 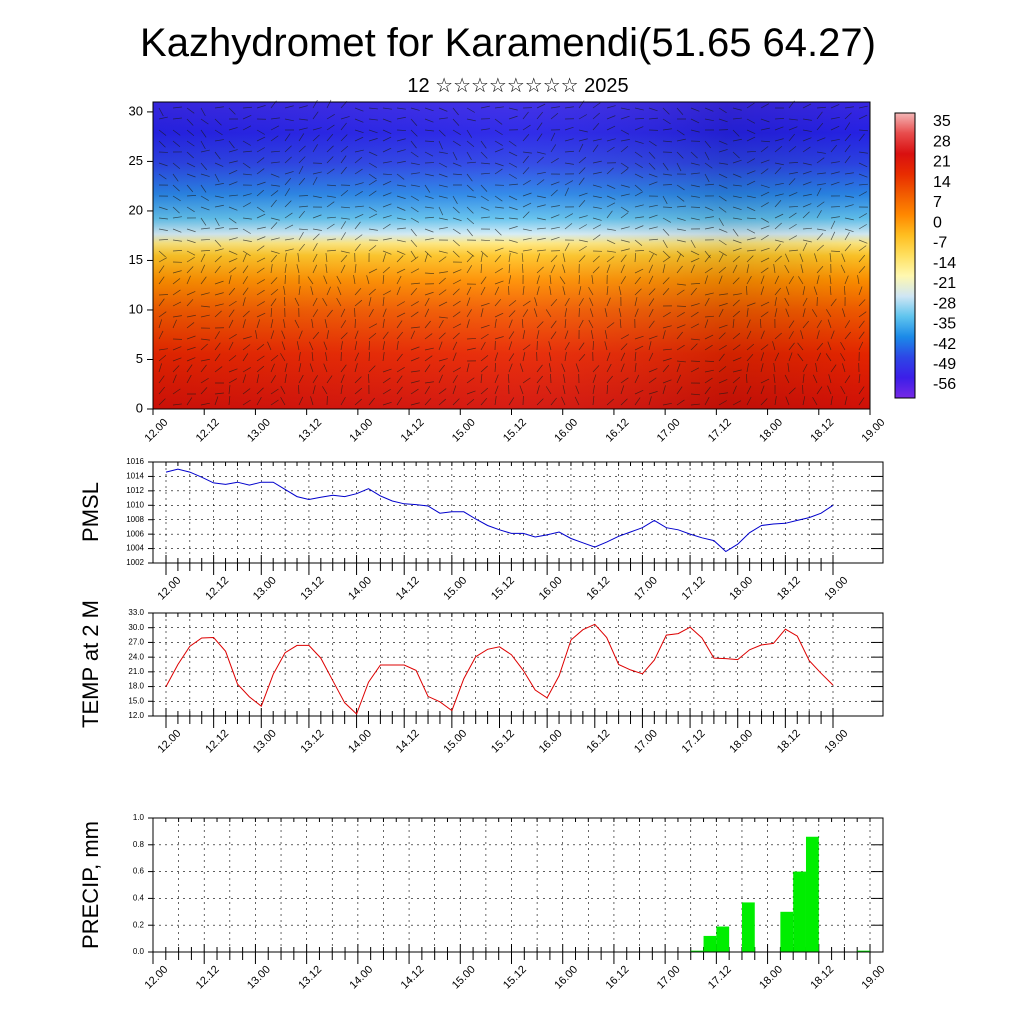 I want to click on x-tick-label: 14.12, so click(x=408, y=742).